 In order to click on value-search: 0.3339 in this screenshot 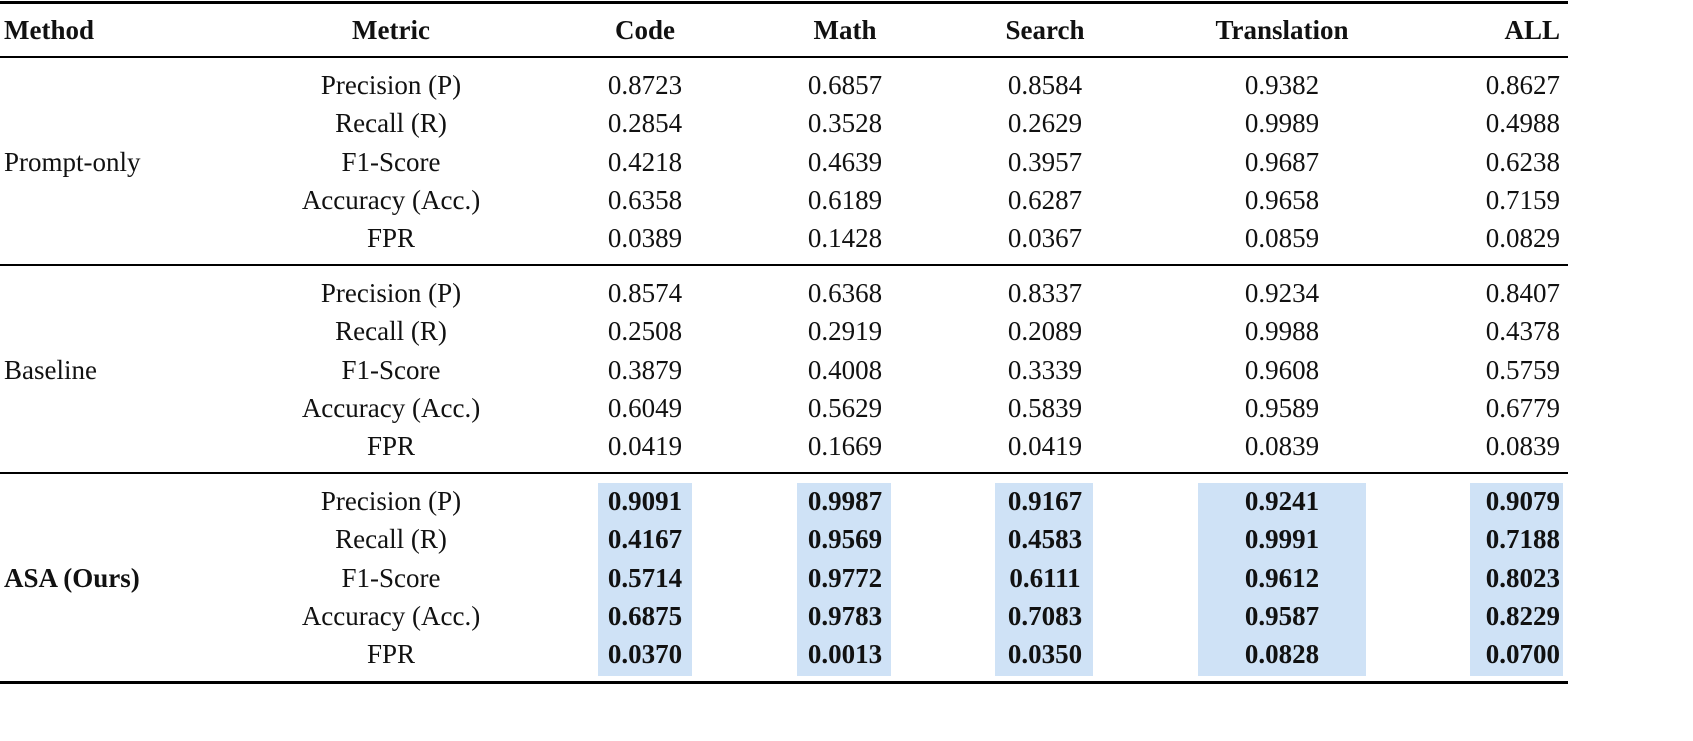, I will do `click(1045, 369)`.